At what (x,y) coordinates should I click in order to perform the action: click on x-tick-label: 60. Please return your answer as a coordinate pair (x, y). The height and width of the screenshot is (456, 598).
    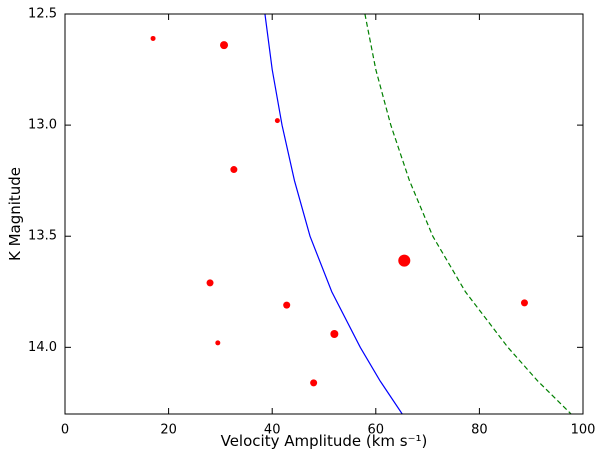
    Looking at the image, I should click on (376, 430).